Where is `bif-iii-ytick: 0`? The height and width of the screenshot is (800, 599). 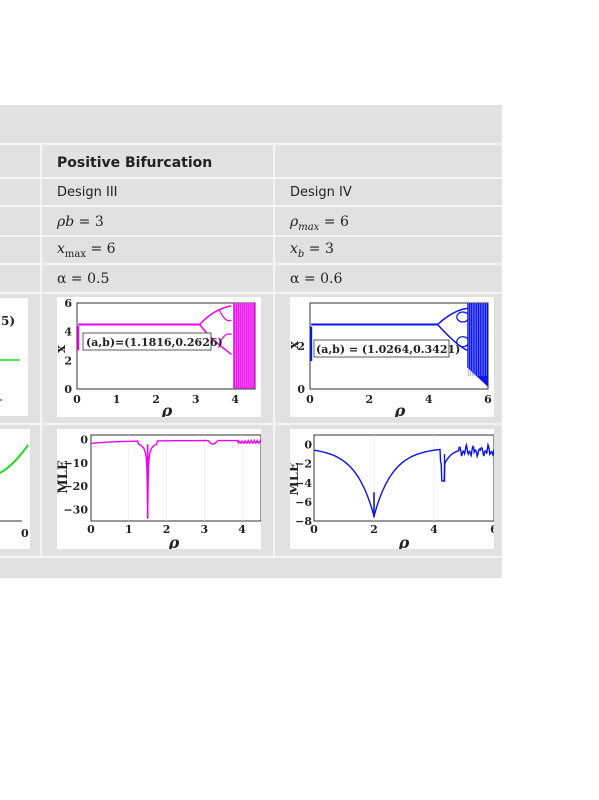 bif-iii-ytick: 0 is located at coordinates (68, 389).